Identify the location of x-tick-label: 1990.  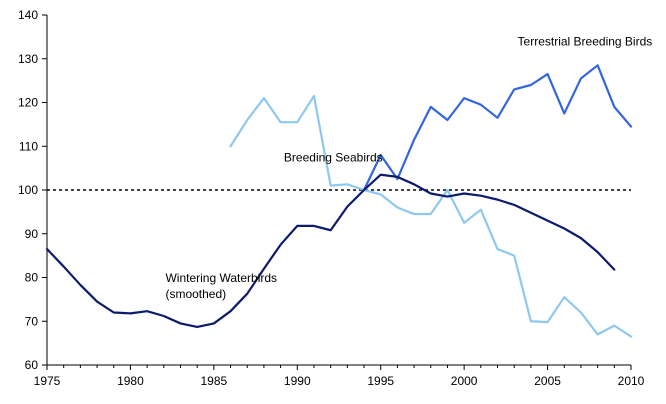
(297, 381).